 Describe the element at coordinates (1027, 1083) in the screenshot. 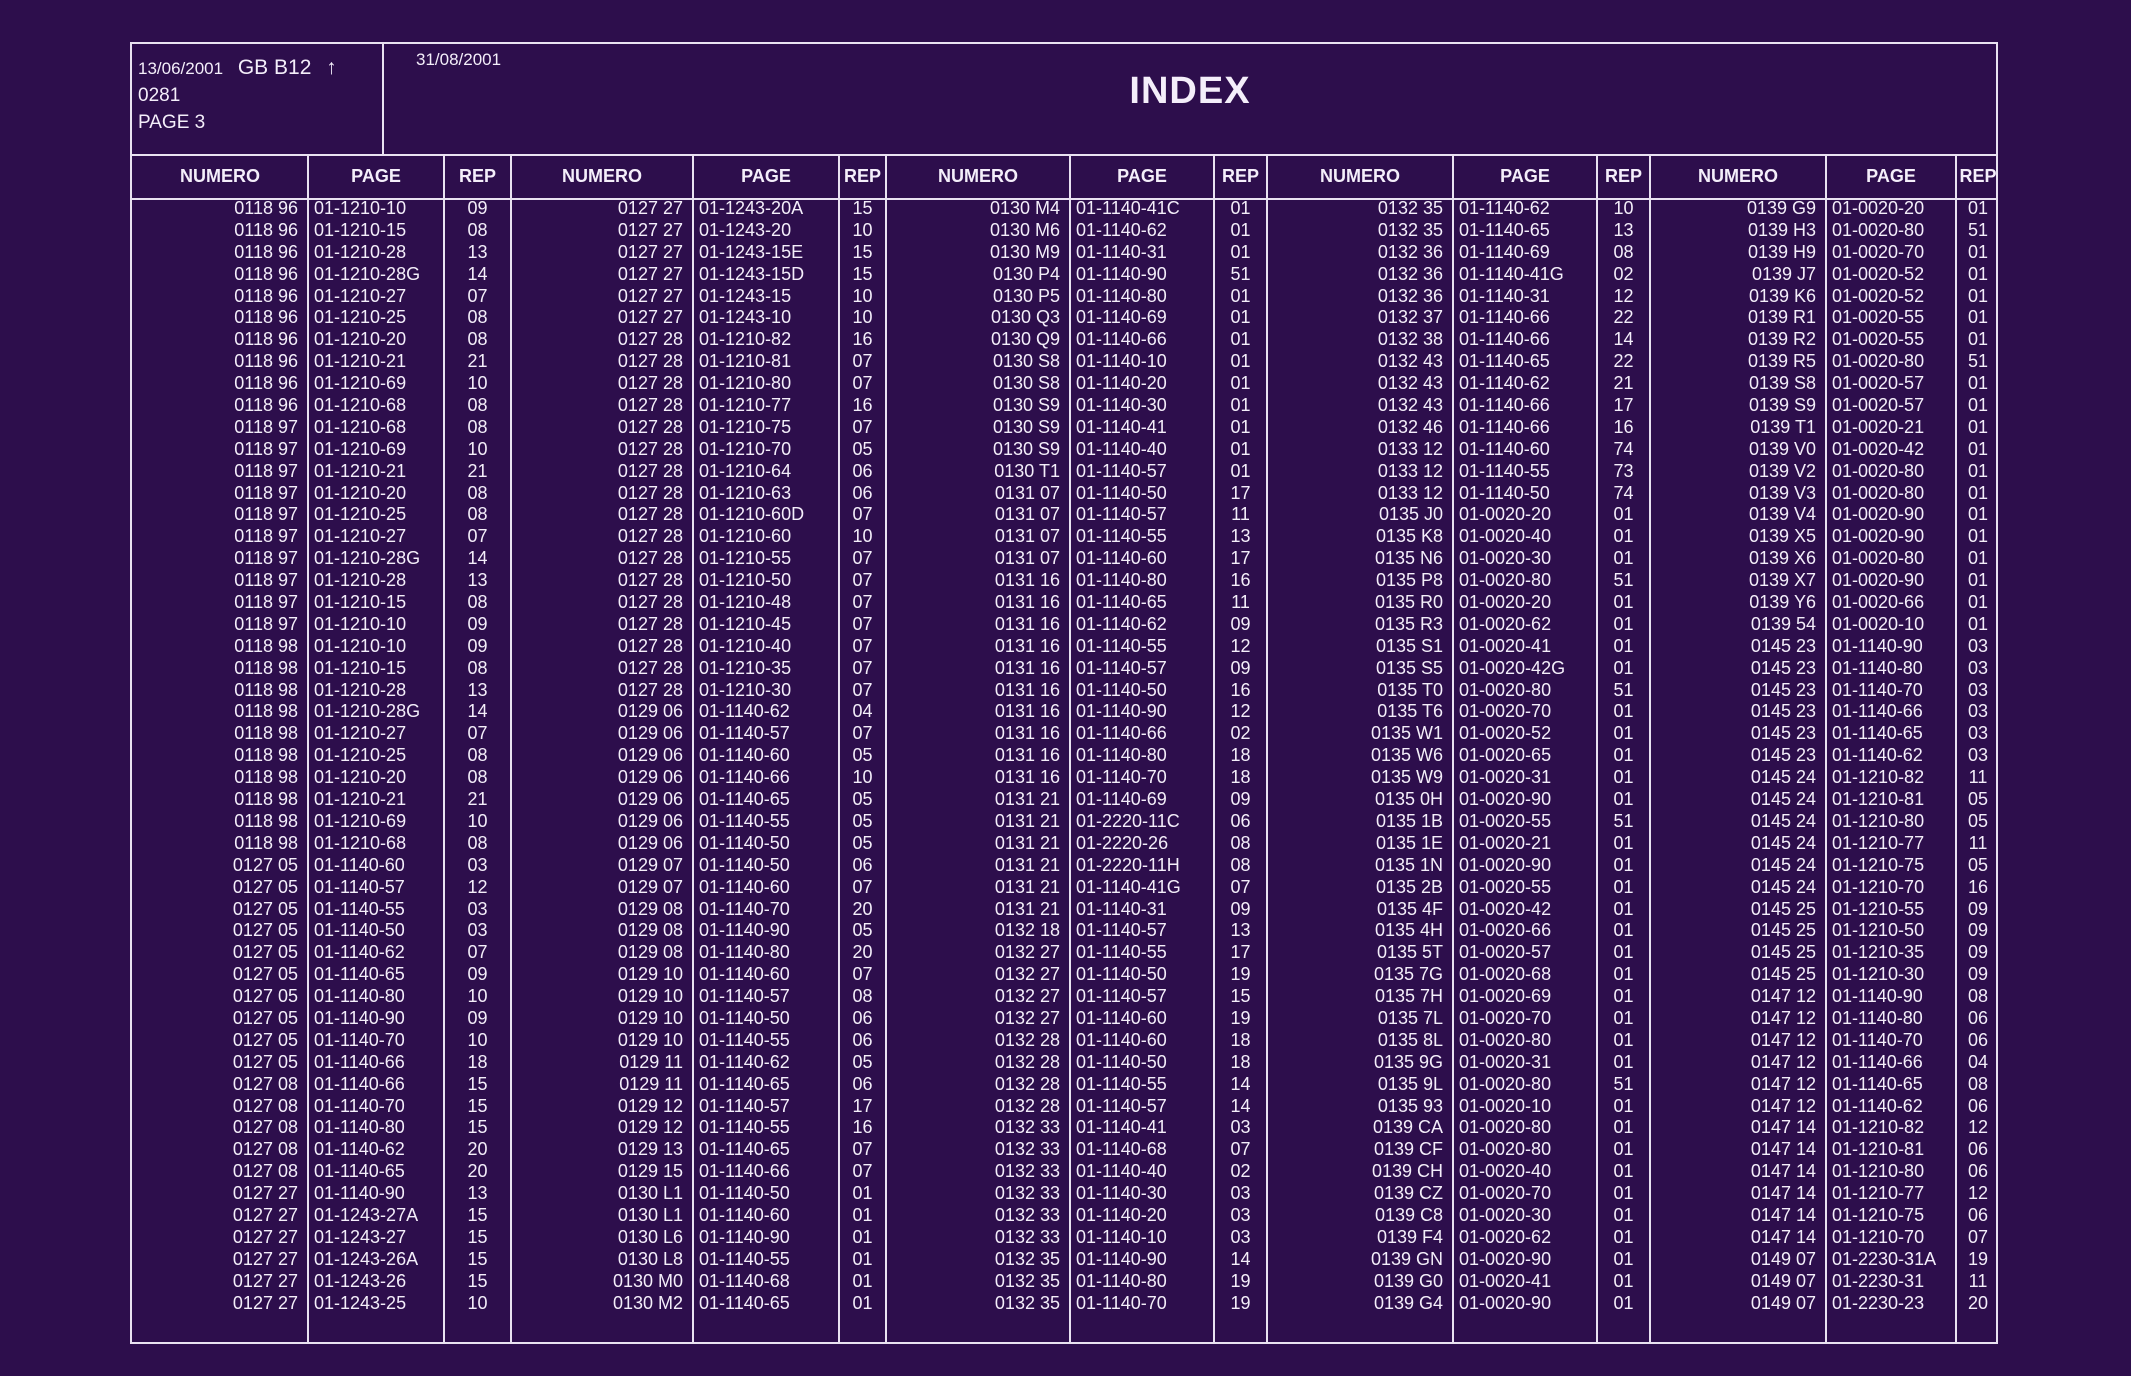

I see `index-cell-numero: 0132 28` at that location.